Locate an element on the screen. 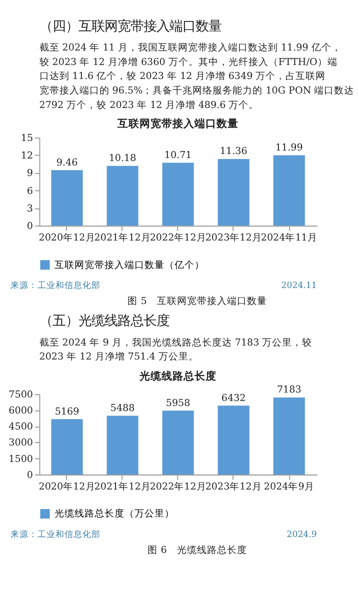 This screenshot has height=600, width=359. y-tick-label: 15 is located at coordinates (27, 138).